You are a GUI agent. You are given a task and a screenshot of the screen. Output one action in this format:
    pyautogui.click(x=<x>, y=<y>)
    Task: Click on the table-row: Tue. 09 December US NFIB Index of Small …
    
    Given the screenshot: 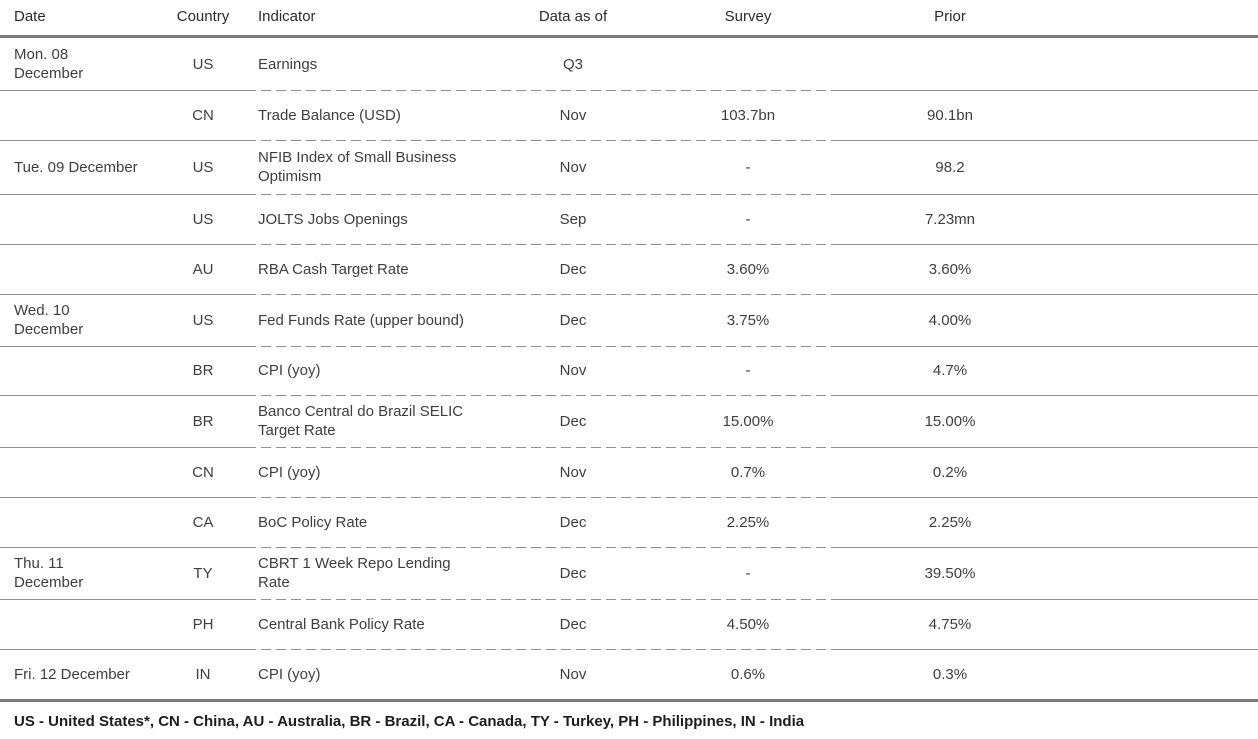 What is the action you would take?
    pyautogui.click(x=629, y=167)
    